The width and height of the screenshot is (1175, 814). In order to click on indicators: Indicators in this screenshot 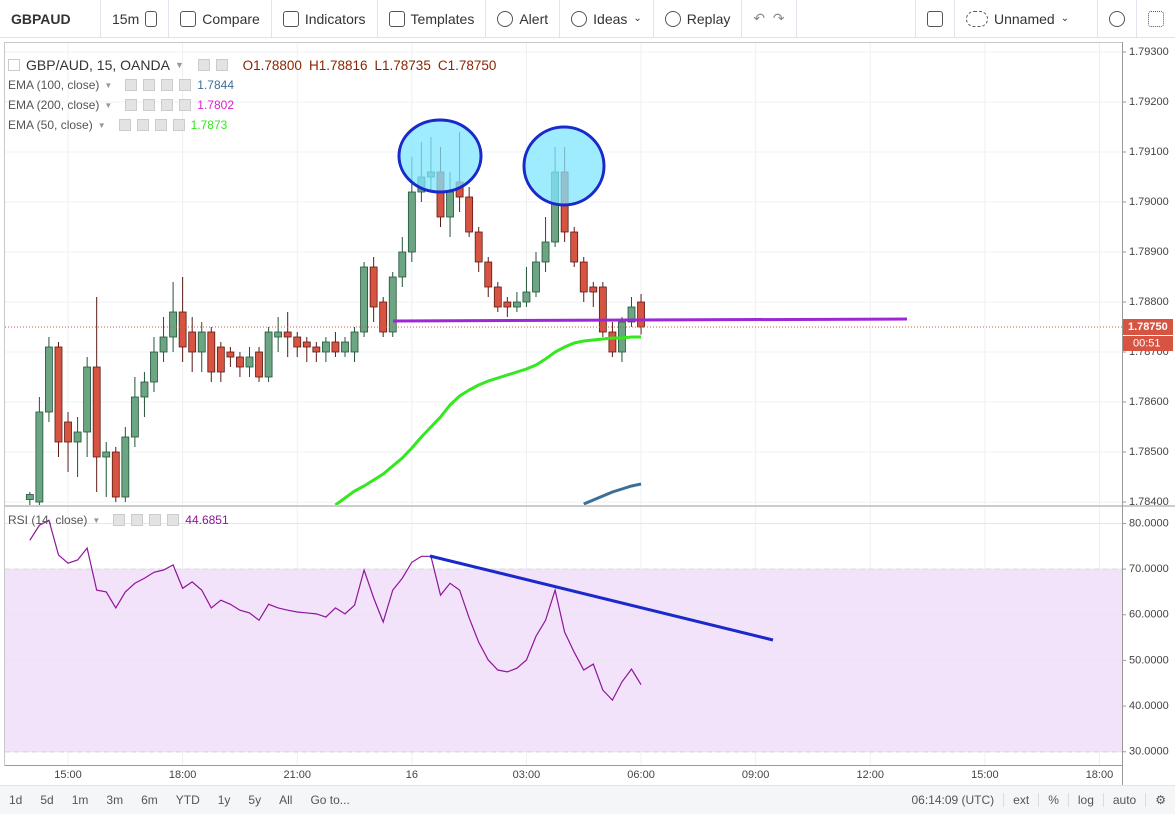, I will do `click(325, 19)`.